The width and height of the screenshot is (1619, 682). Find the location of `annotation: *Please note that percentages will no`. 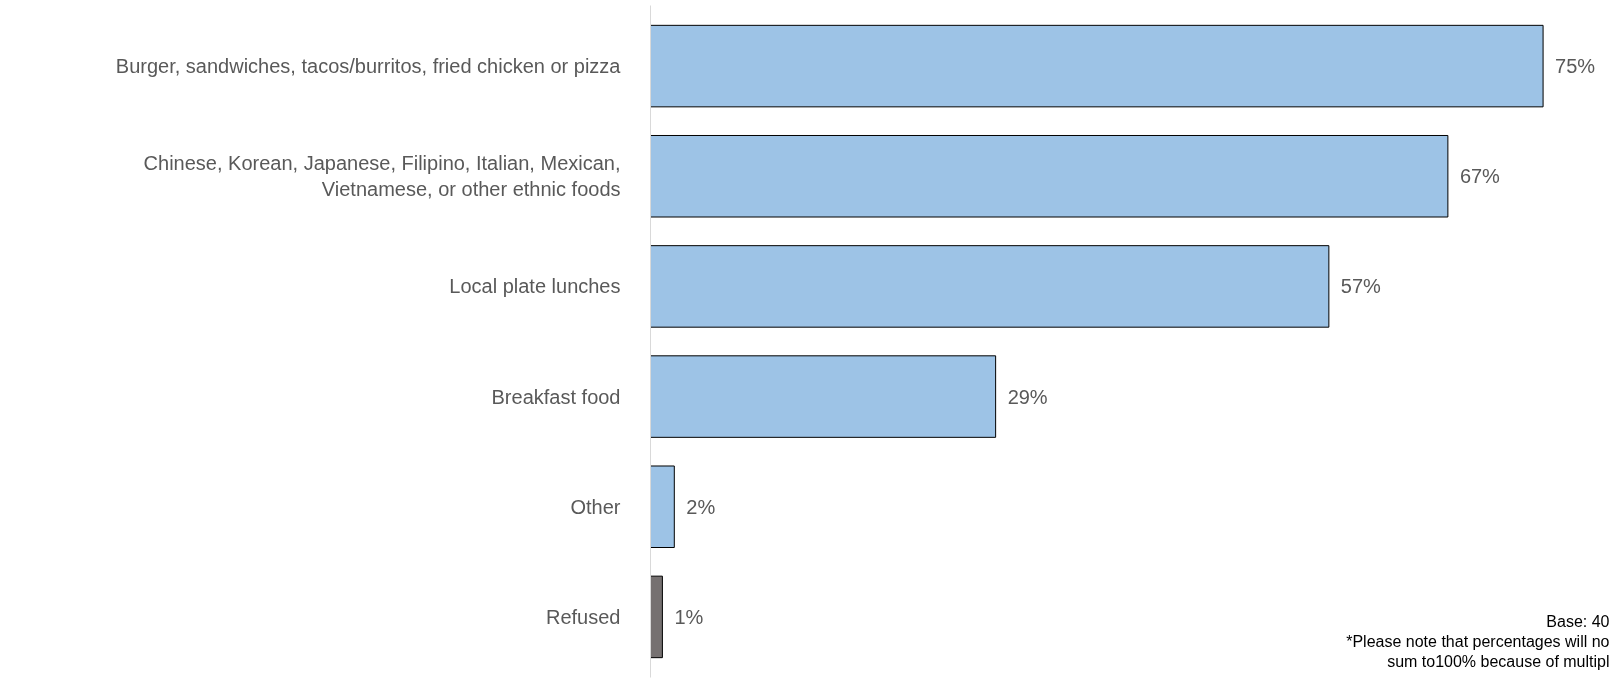

annotation: *Please note that percentages will no is located at coordinates (1478, 641).